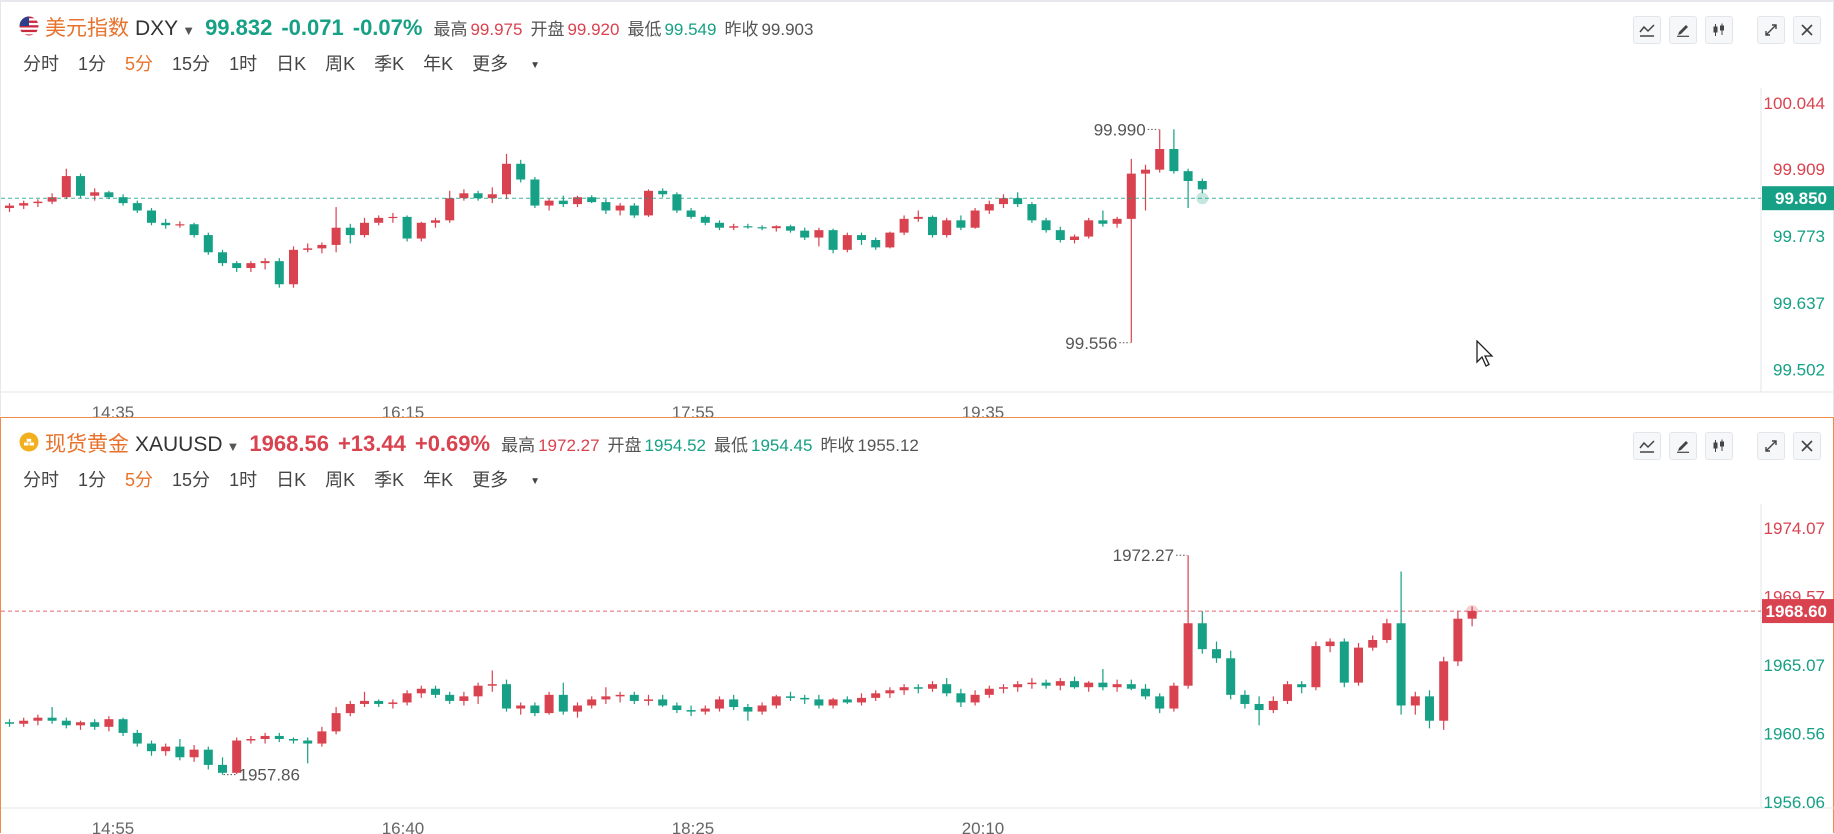  I want to click on min-price-label: 99.556, so click(1091, 343).